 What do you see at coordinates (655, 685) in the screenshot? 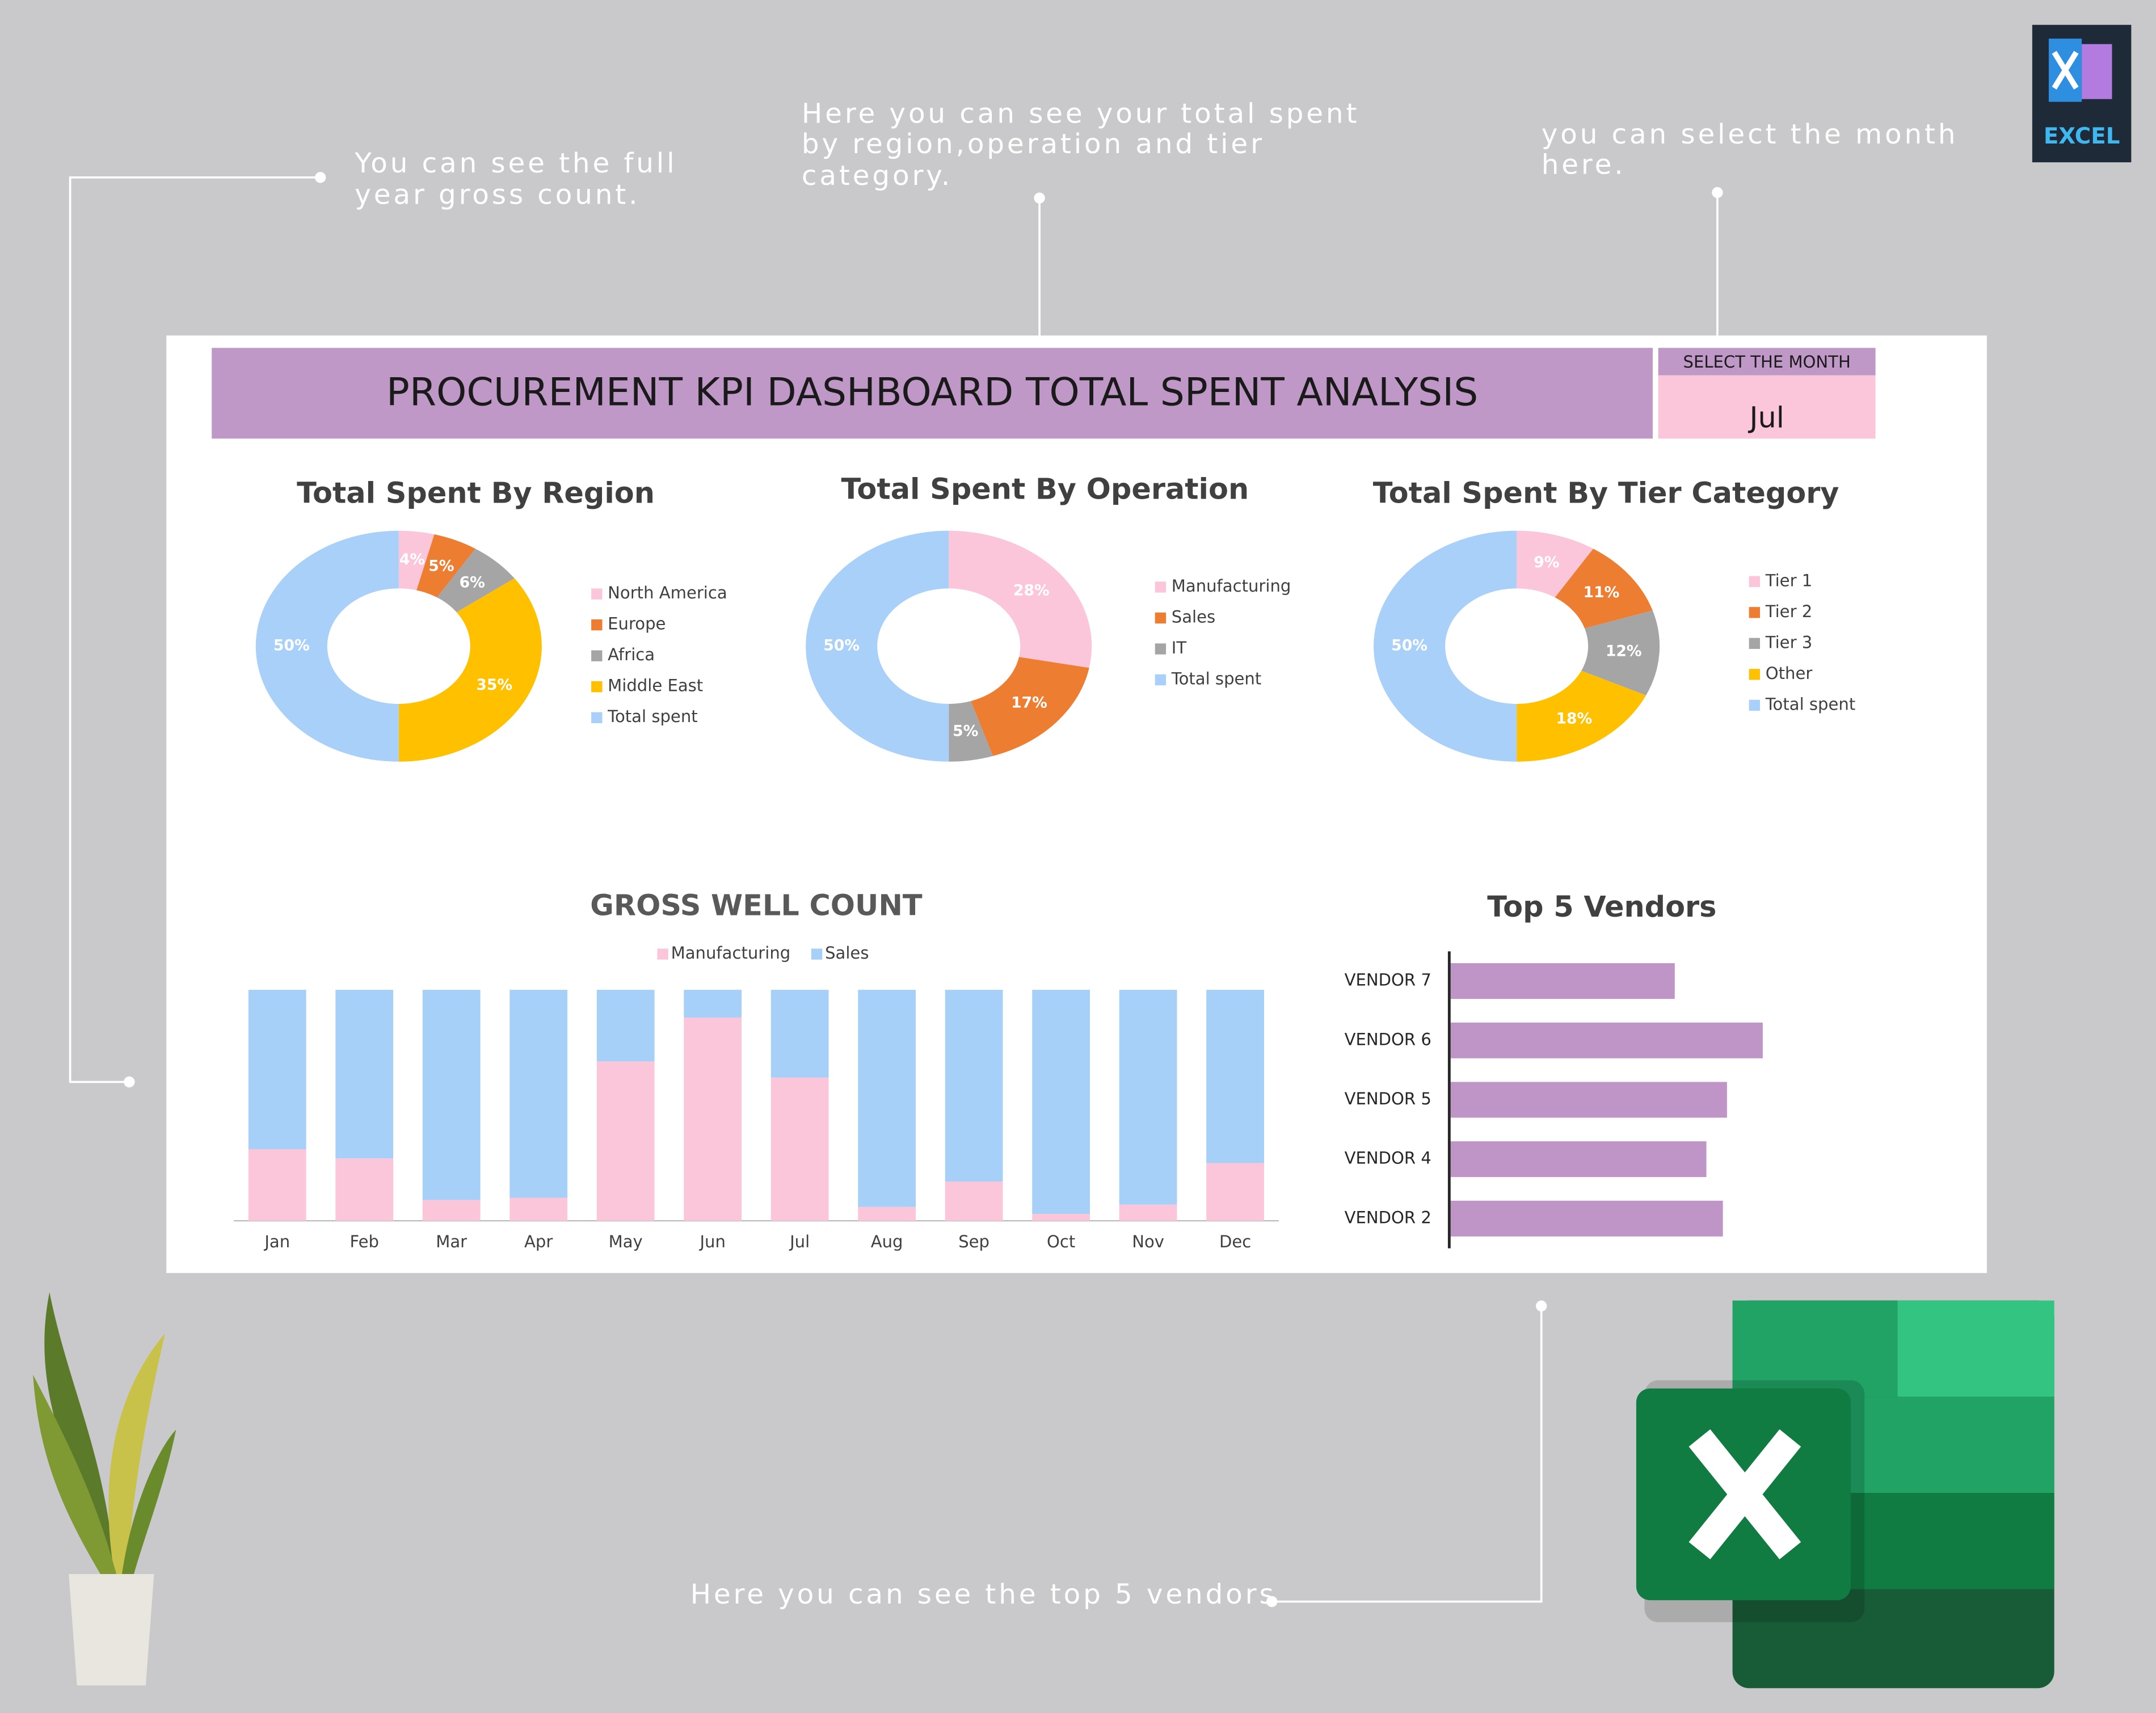
I see `legend-label: Middle East` at bounding box center [655, 685].